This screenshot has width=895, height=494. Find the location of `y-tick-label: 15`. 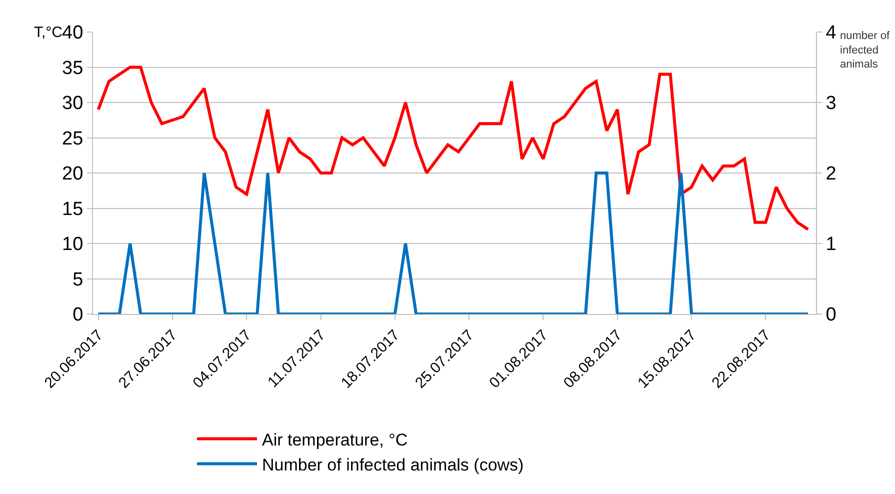

y-tick-label: 15 is located at coordinates (73, 209).